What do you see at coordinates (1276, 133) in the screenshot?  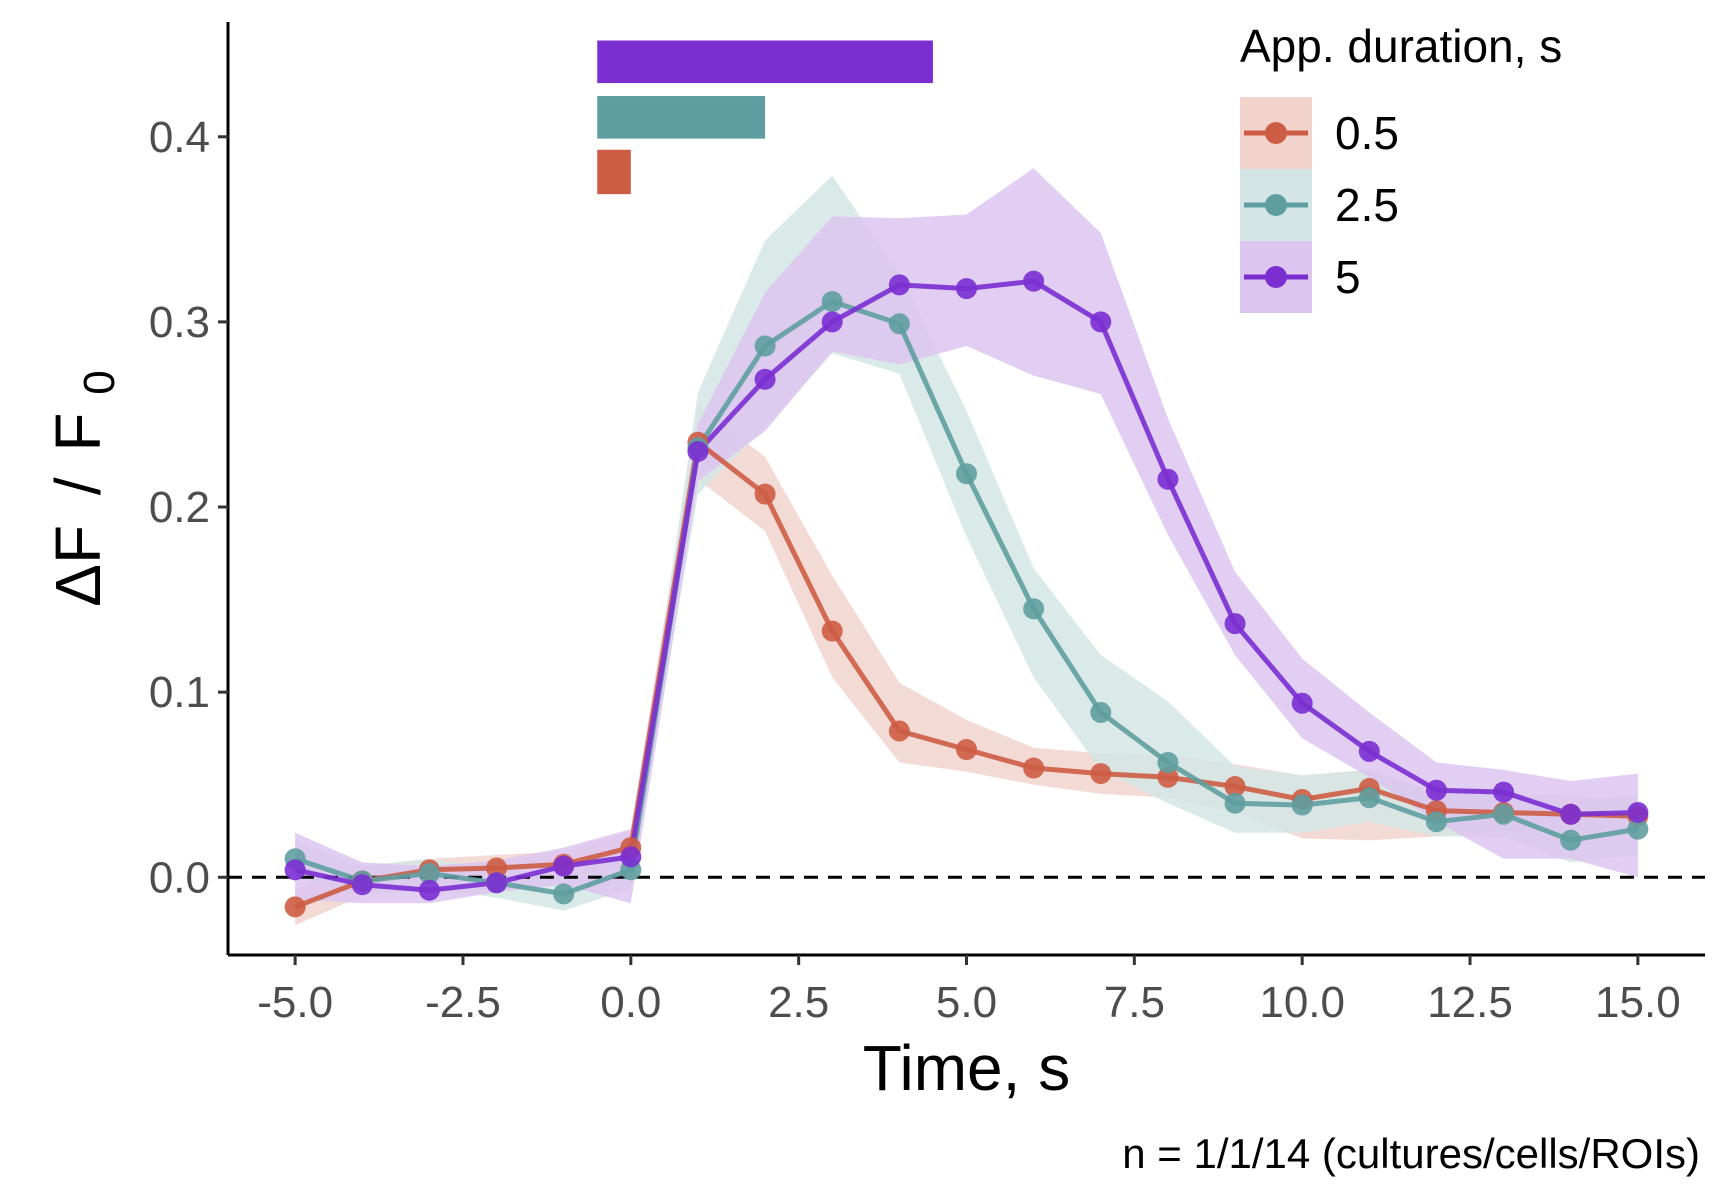 I see `legend-key-point-0.5` at bounding box center [1276, 133].